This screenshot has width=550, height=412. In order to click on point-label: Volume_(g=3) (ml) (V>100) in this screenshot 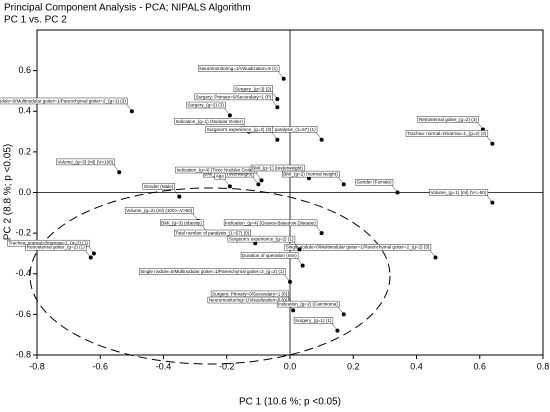, I will do `click(86, 161)`.